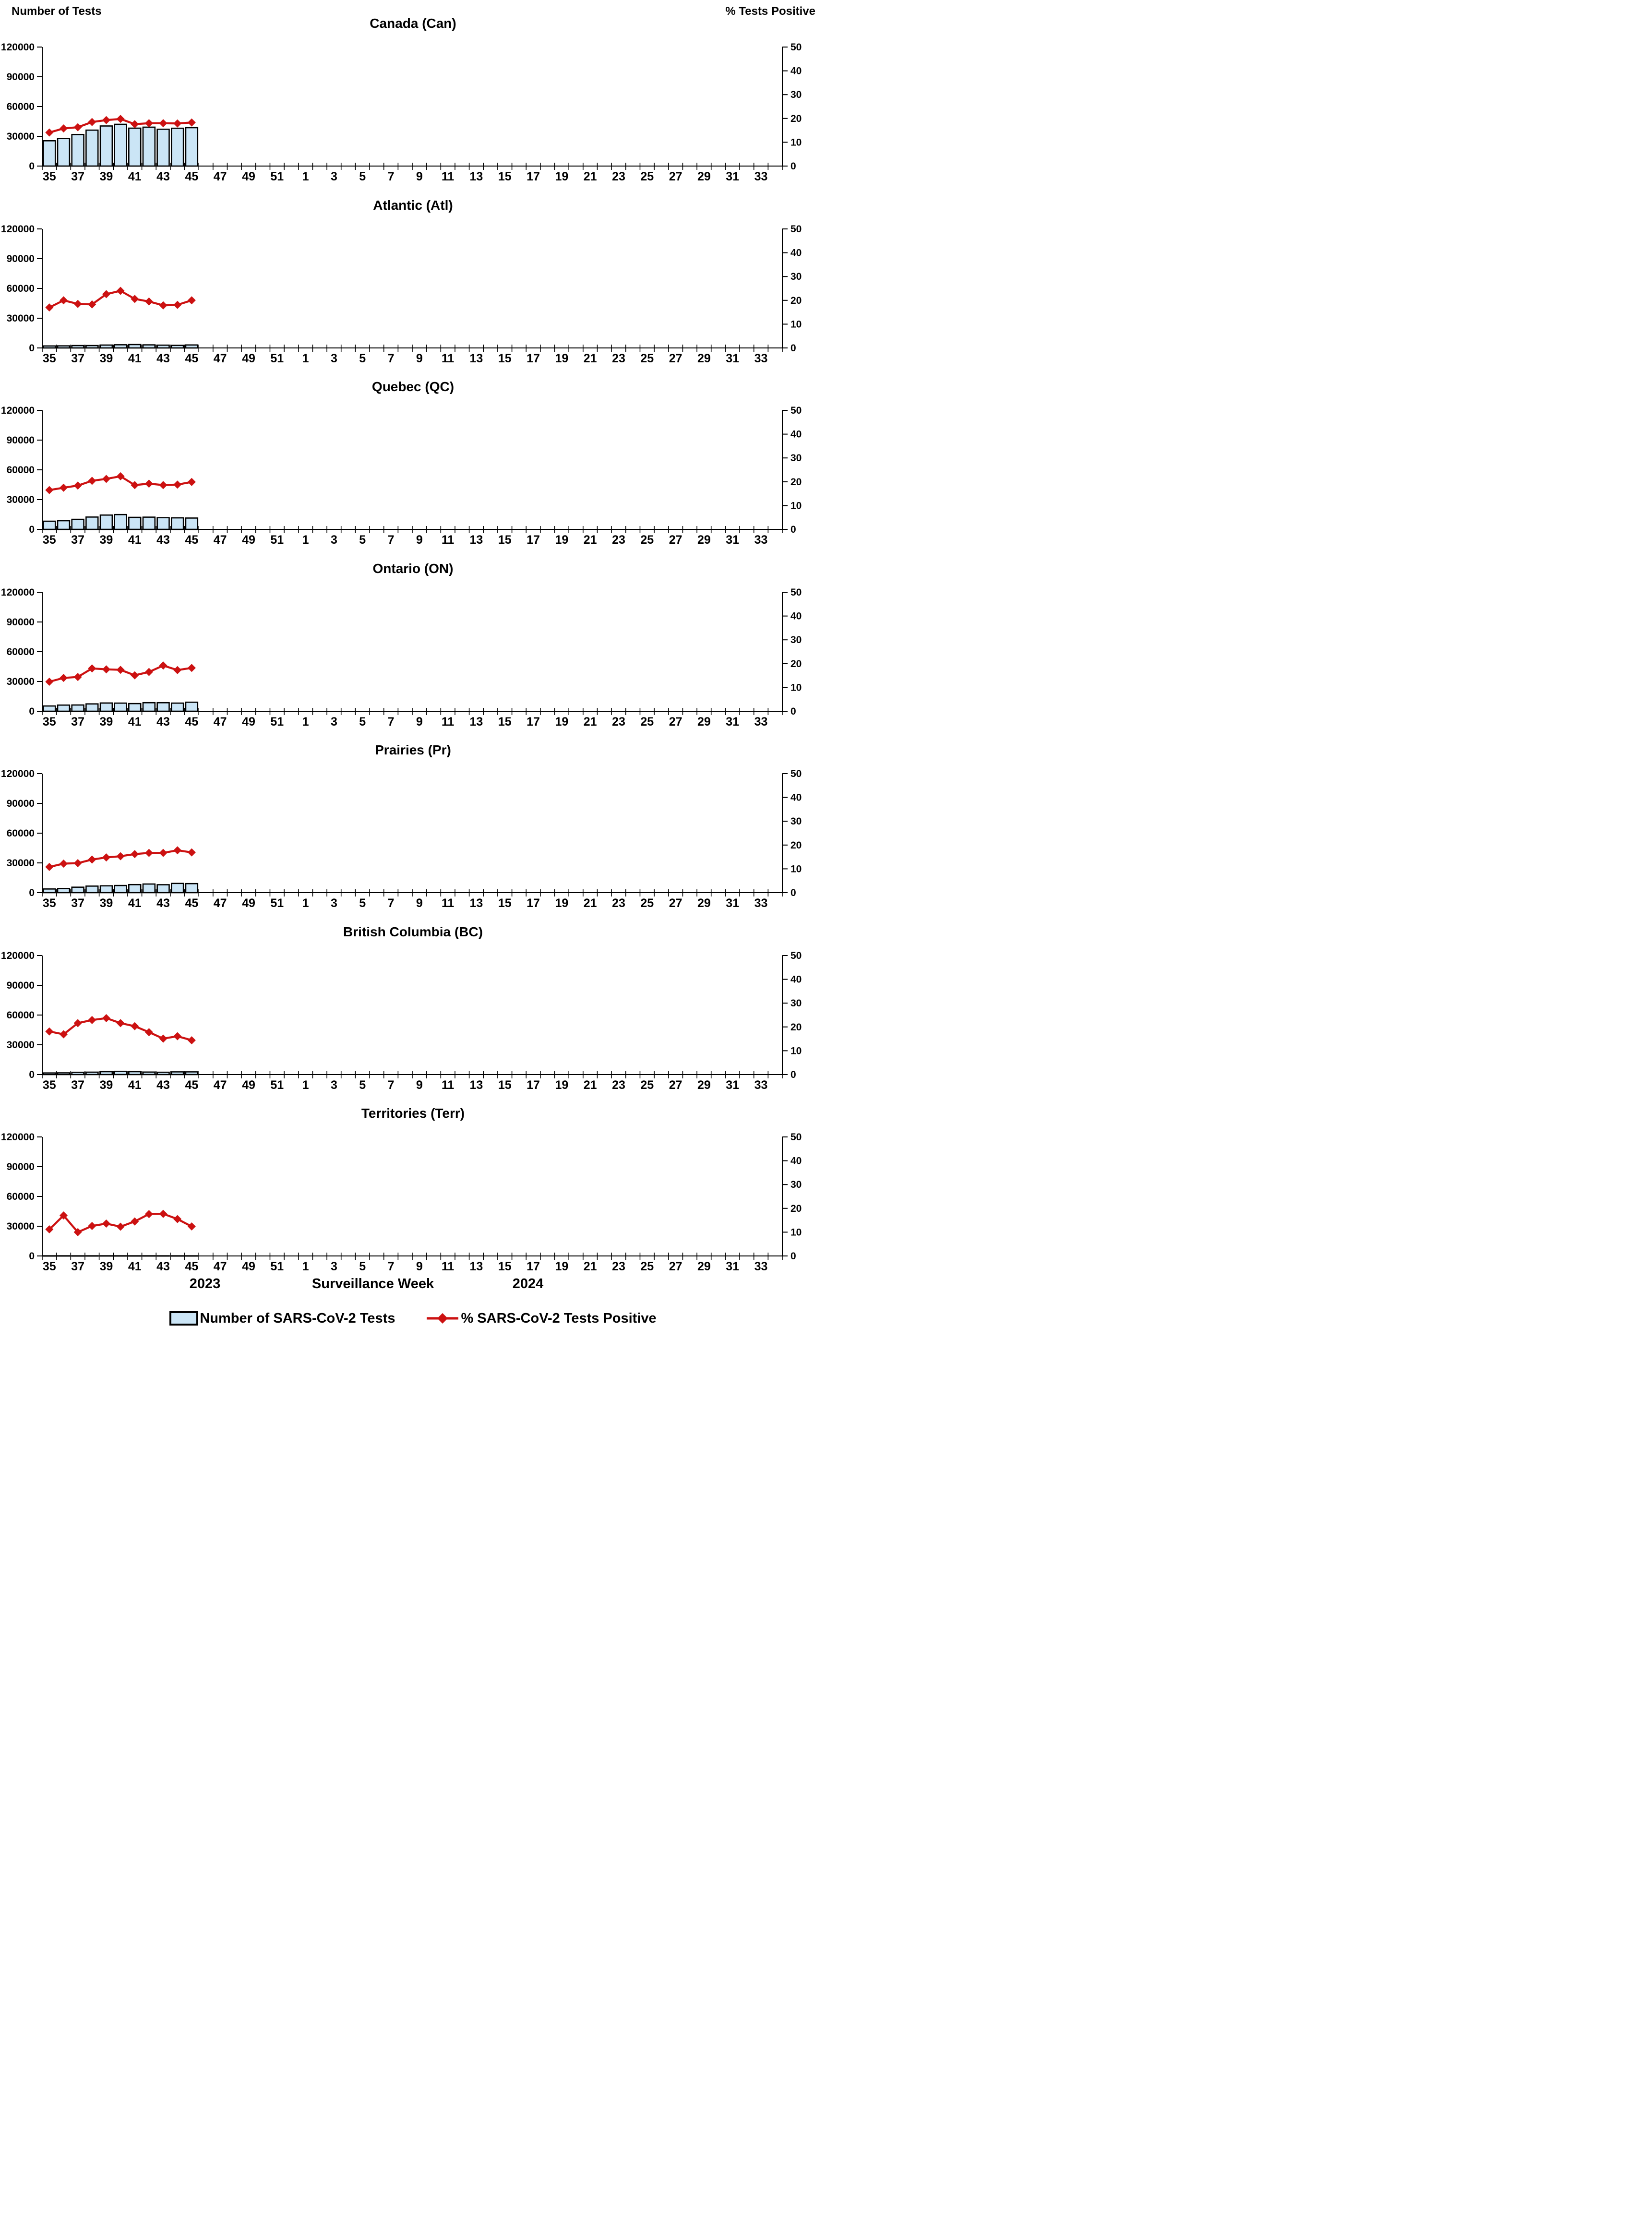 The image size is (1652, 2235). Describe the element at coordinates (21, 863) in the screenshot. I see `left-tick-label: 30000` at that location.